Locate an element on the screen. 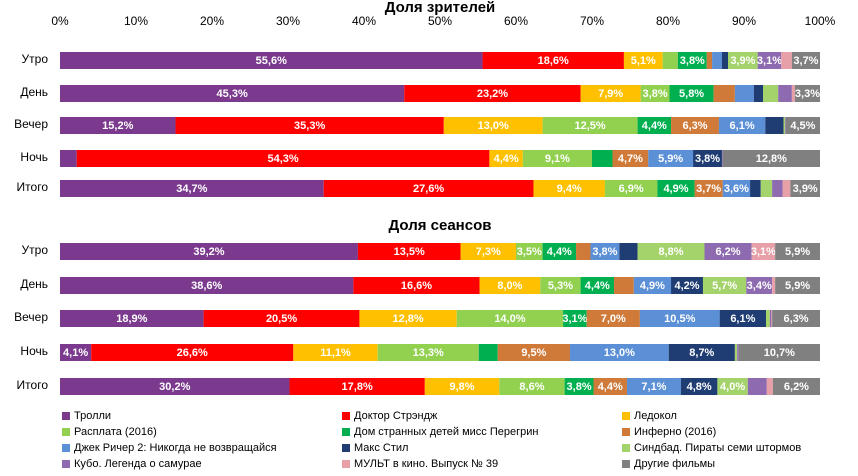 The width and height of the screenshot is (858, 476). value-label: 13,0% is located at coordinates (493, 126).